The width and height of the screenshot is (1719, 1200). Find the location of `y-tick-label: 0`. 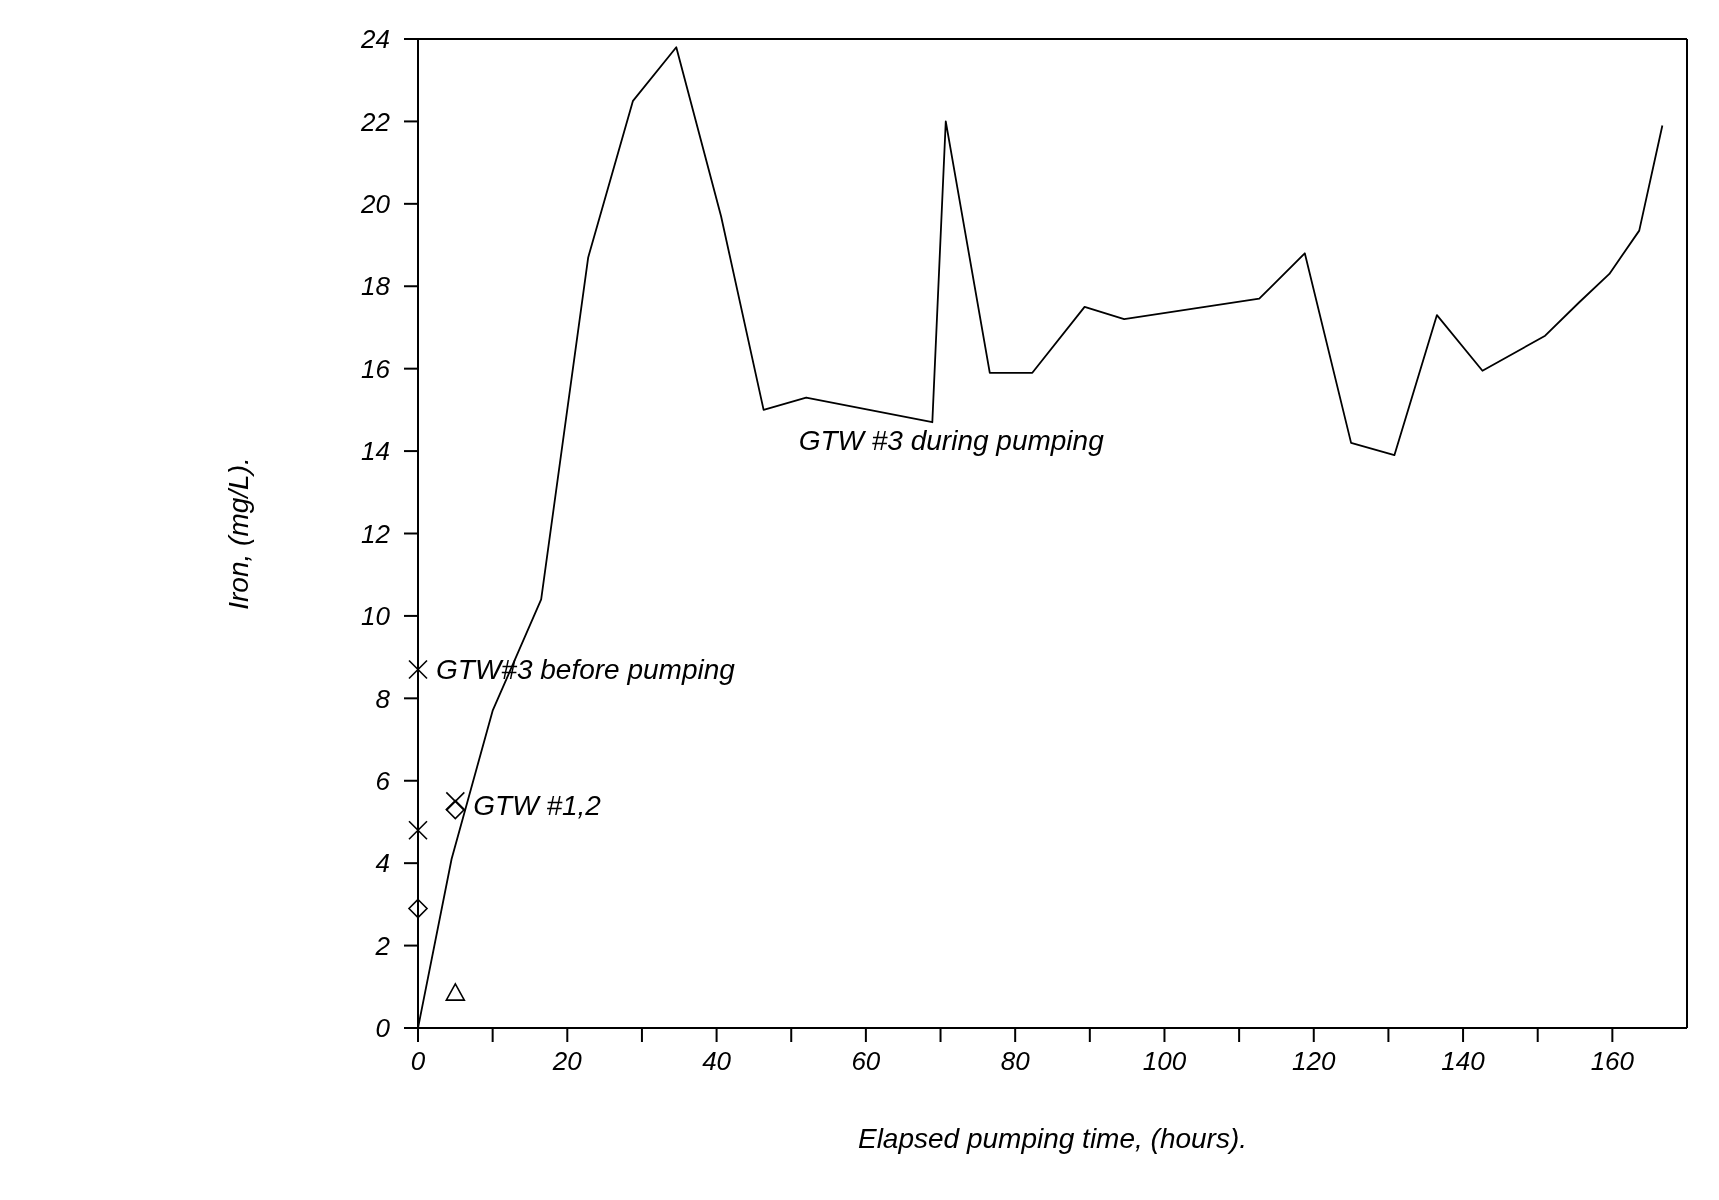

y-tick-label: 0 is located at coordinates (383, 1028).